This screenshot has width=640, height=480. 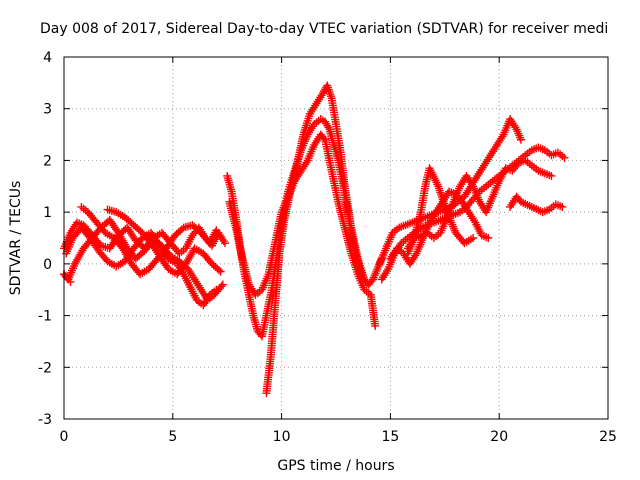 I want to click on y-tick-label: -1, so click(x=45, y=317).